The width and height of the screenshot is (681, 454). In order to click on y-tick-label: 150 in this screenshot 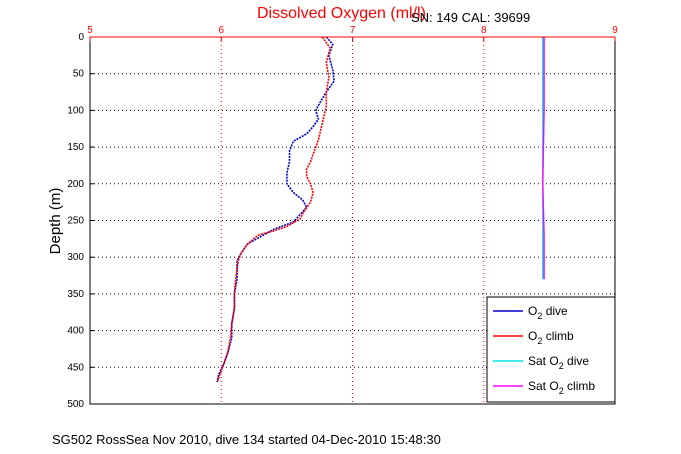, I will do `click(75, 147)`.